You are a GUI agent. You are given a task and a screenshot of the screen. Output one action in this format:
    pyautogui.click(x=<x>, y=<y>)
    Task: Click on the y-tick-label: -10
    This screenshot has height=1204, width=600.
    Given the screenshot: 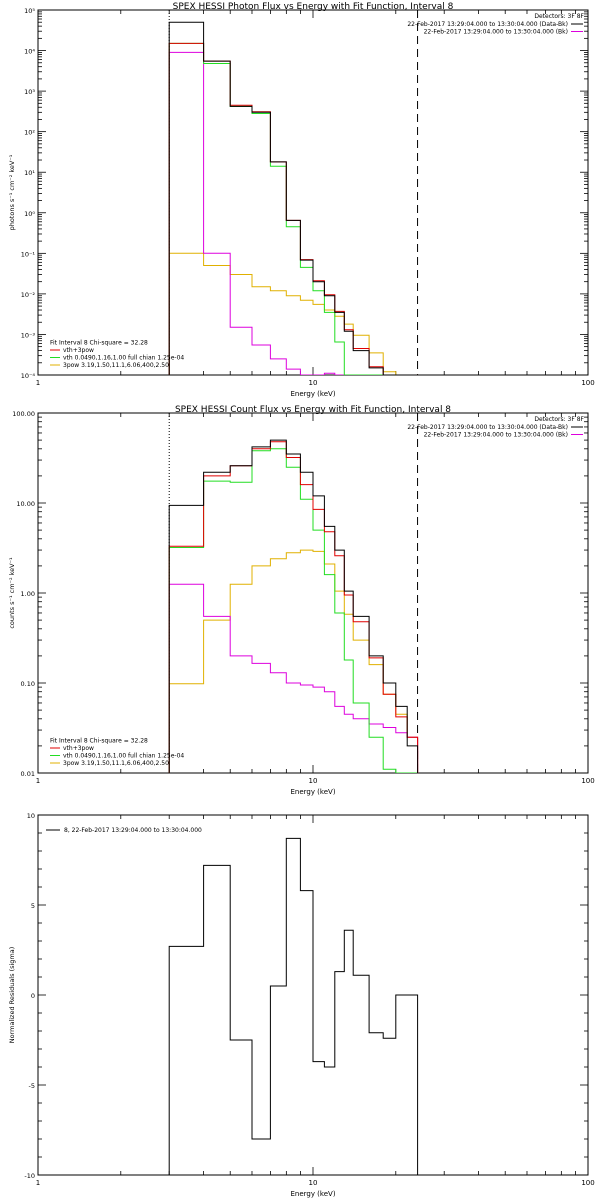 What is the action you would take?
    pyautogui.click(x=29, y=1176)
    